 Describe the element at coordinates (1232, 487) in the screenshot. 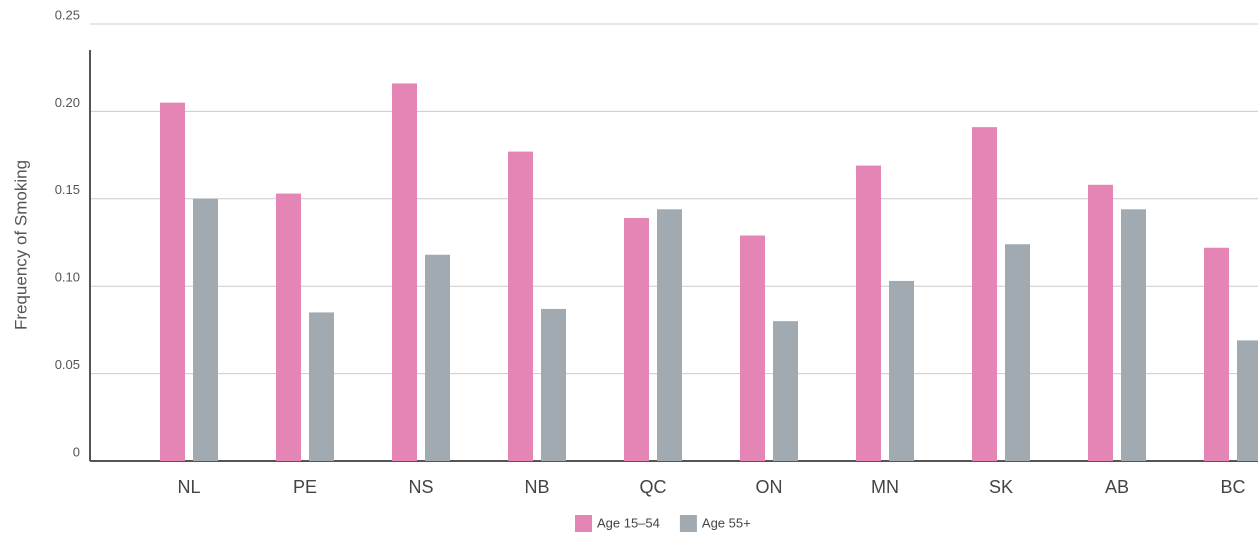

I see `x-tick-label: BC` at that location.